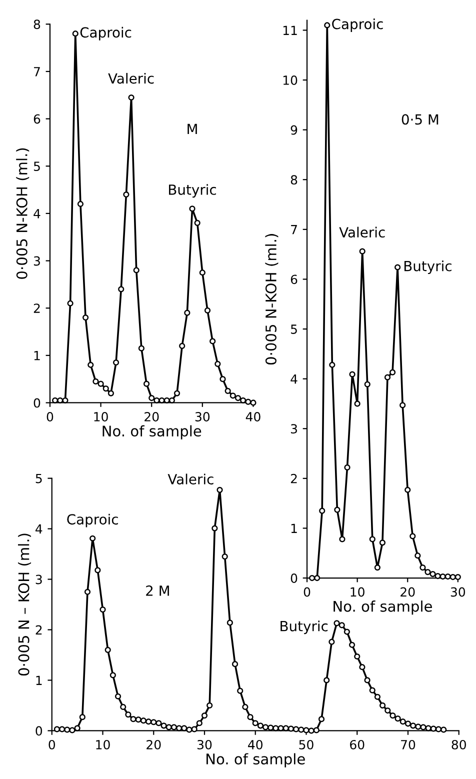 The height and width of the screenshot is (779, 476). I want to click on annotation: 0·5 M, so click(420, 119).